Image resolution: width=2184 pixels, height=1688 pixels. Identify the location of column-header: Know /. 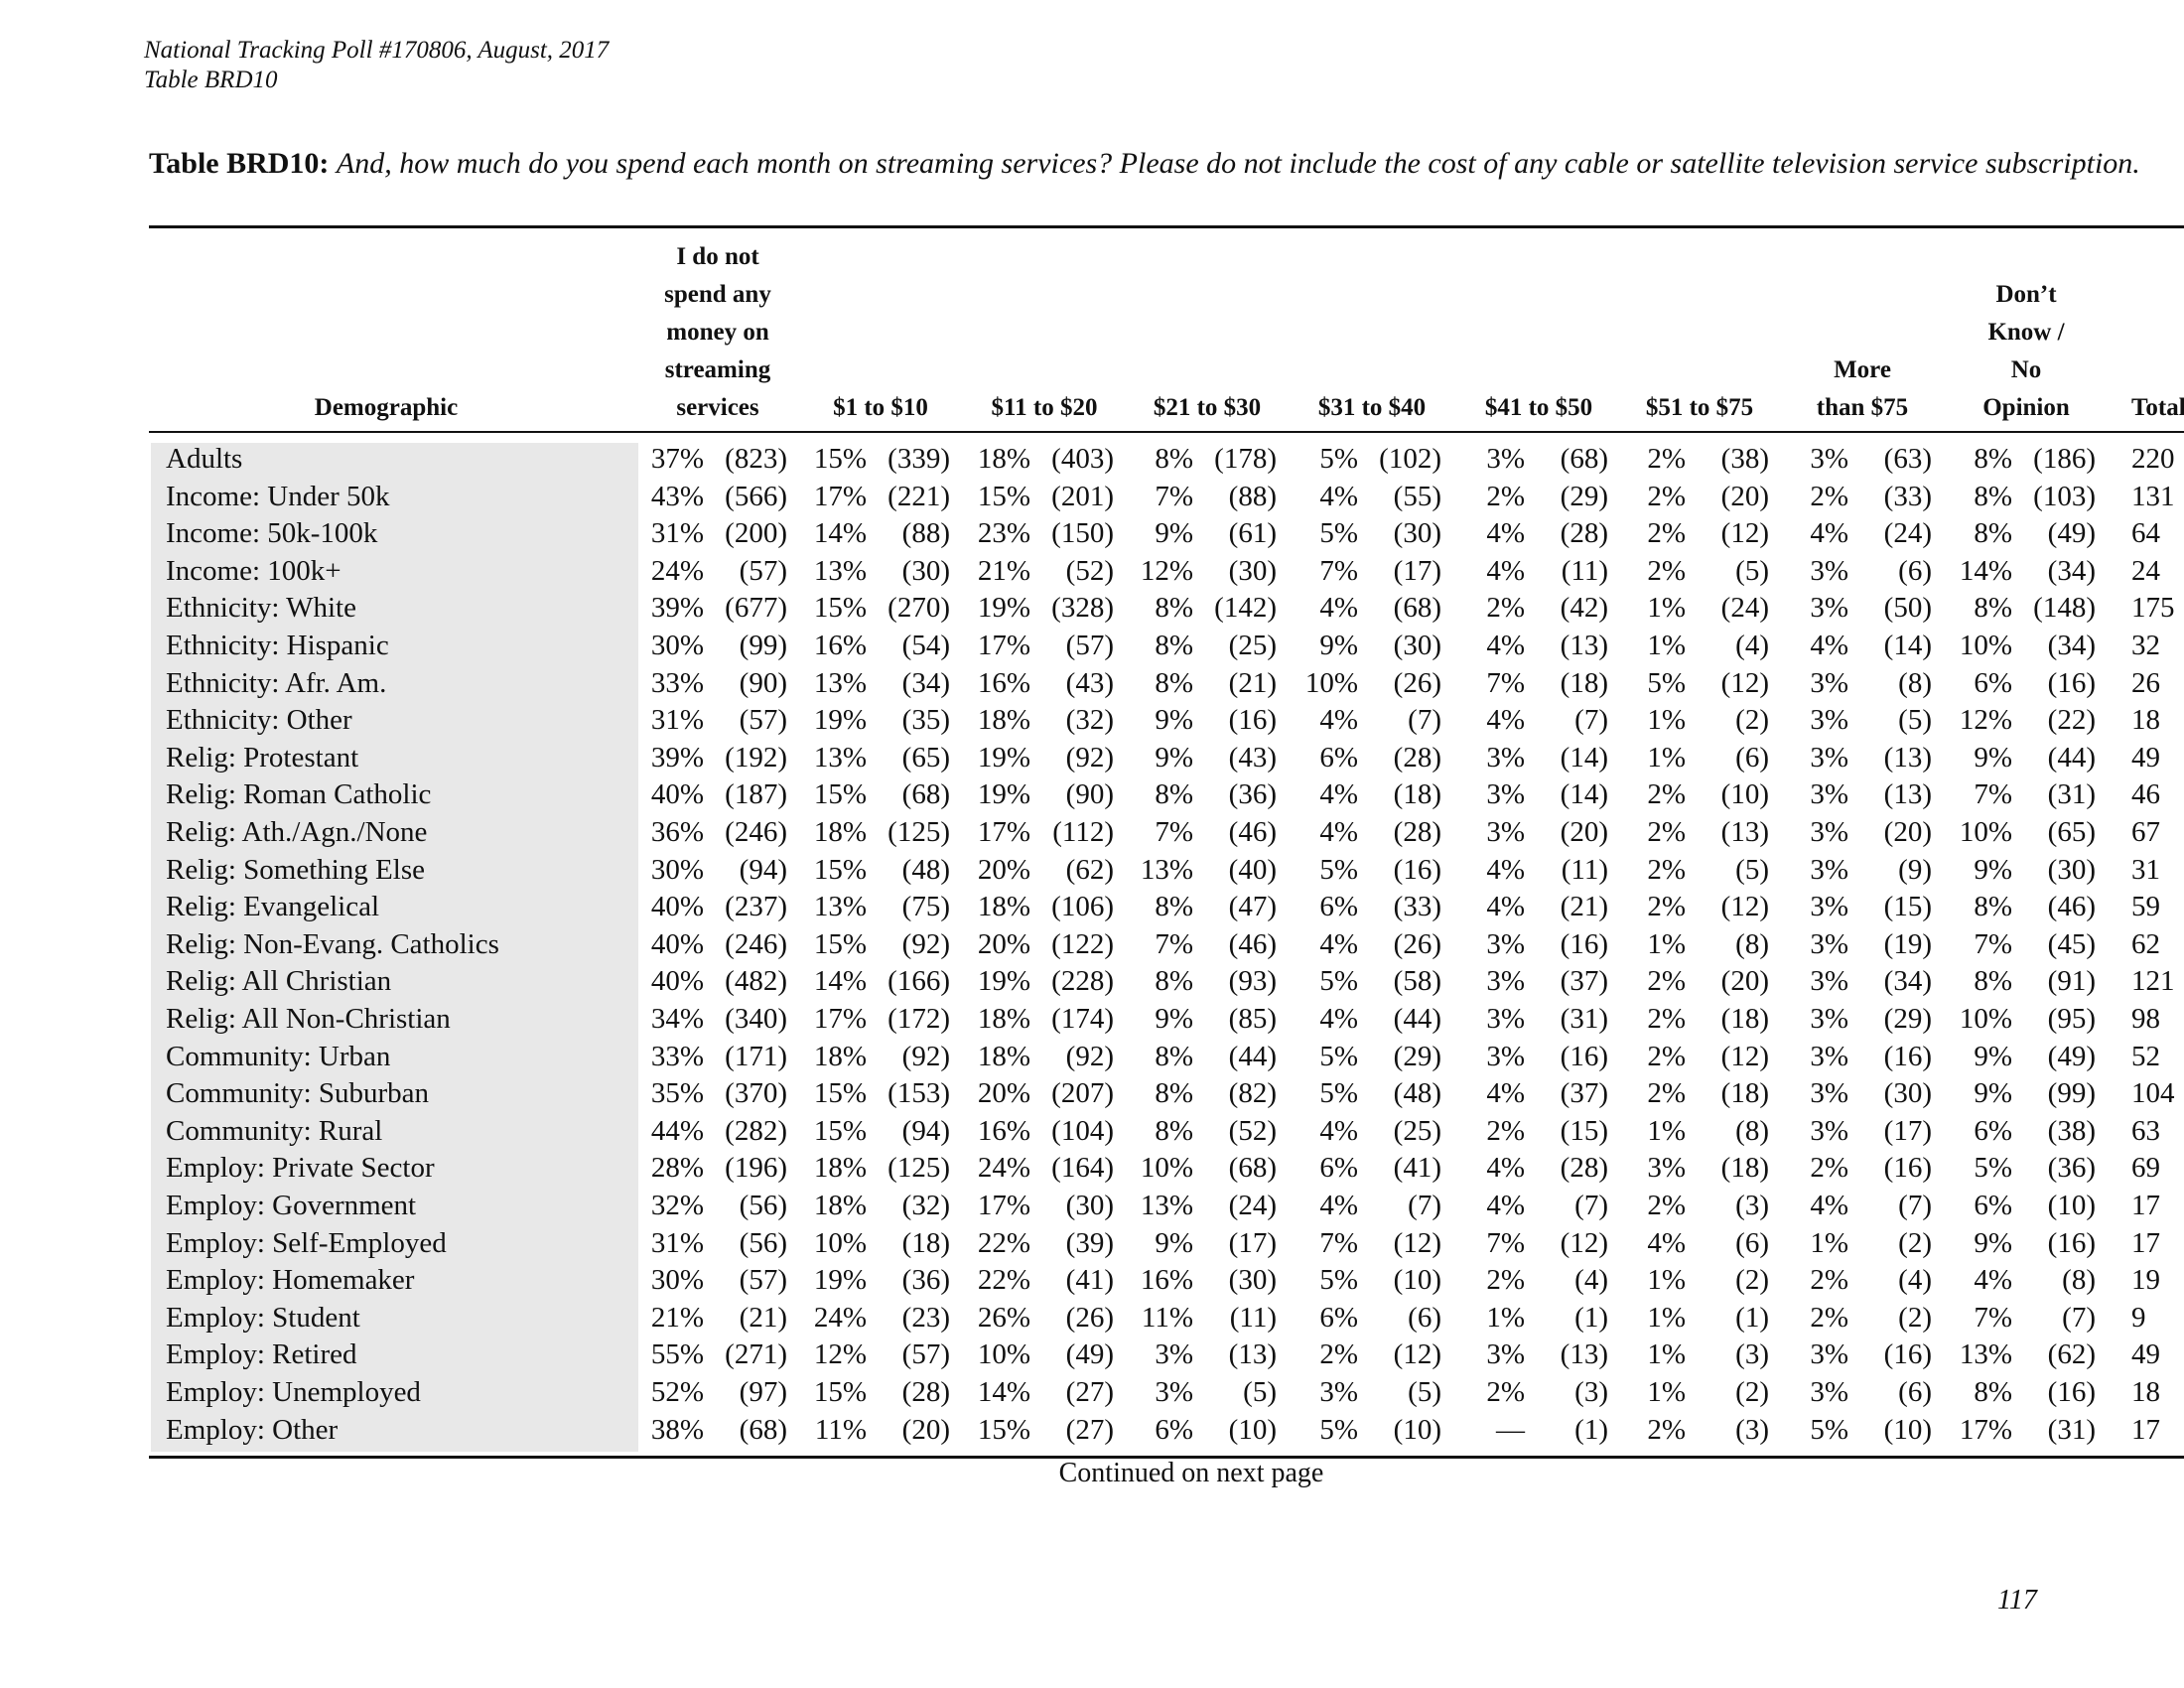
(2026, 332).